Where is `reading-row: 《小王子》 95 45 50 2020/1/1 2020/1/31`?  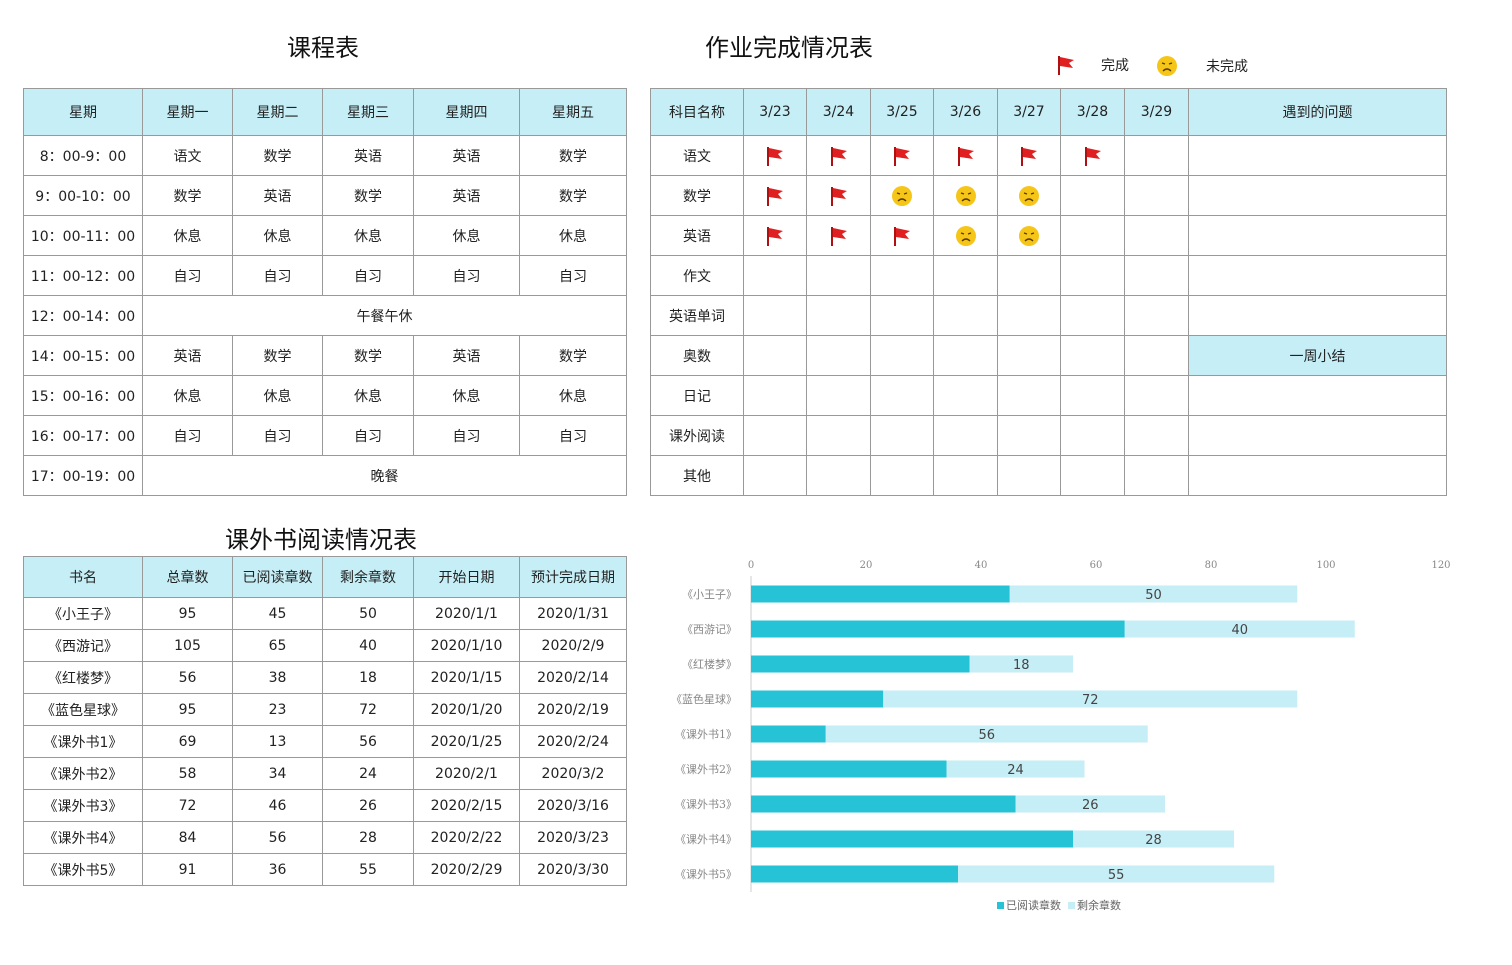
reading-row: 《小王子》 95 45 50 2020/1/1 2020/1/31 is located at coordinates (325, 613).